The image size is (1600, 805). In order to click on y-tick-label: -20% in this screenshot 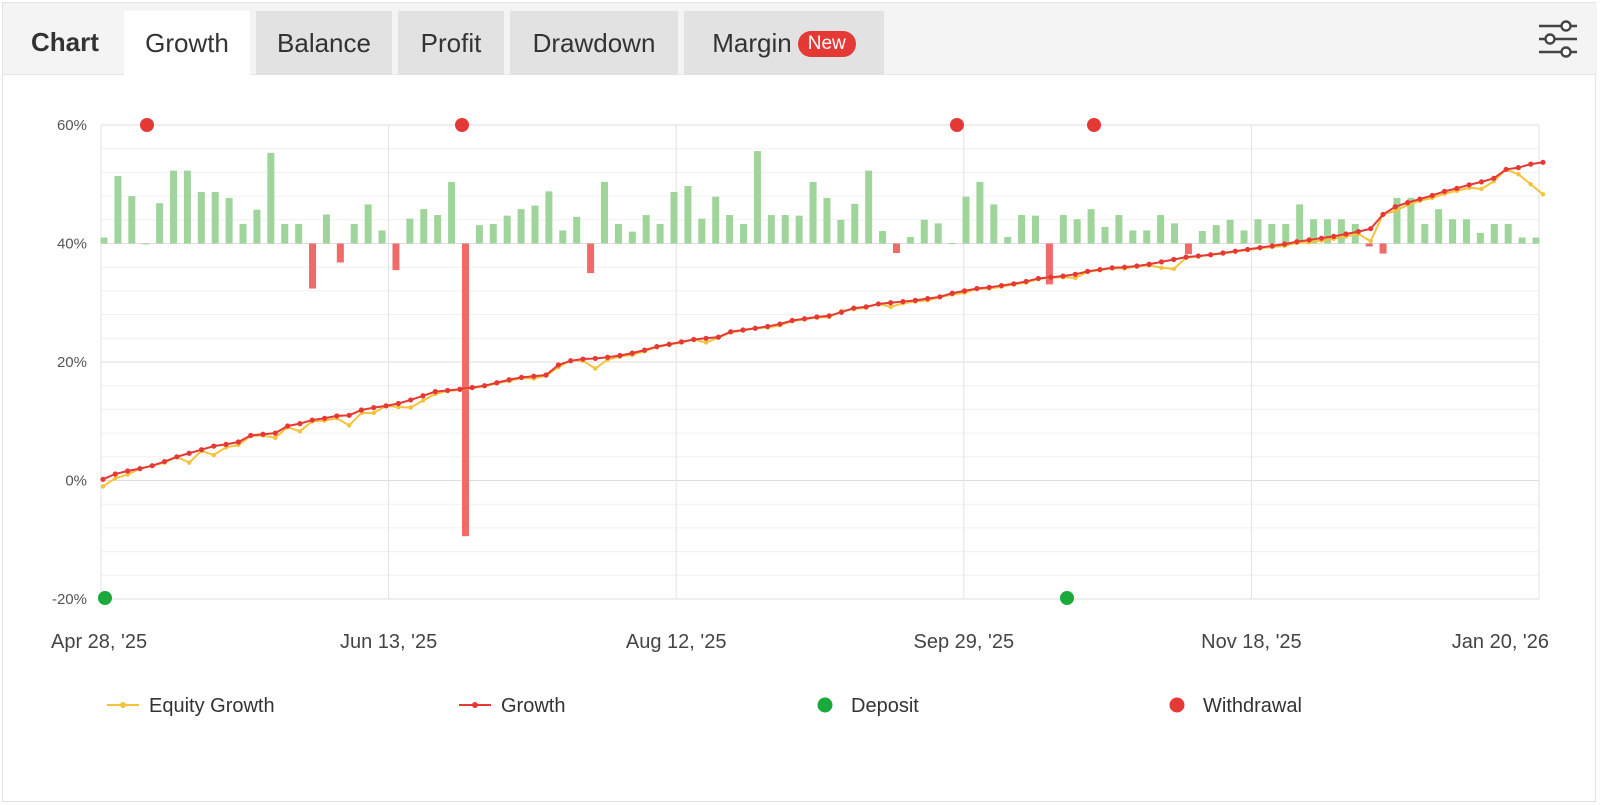, I will do `click(69, 599)`.